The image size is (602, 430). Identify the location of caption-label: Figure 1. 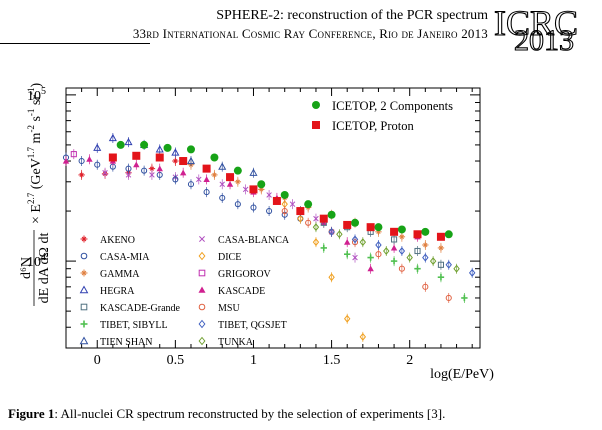
(31, 413).